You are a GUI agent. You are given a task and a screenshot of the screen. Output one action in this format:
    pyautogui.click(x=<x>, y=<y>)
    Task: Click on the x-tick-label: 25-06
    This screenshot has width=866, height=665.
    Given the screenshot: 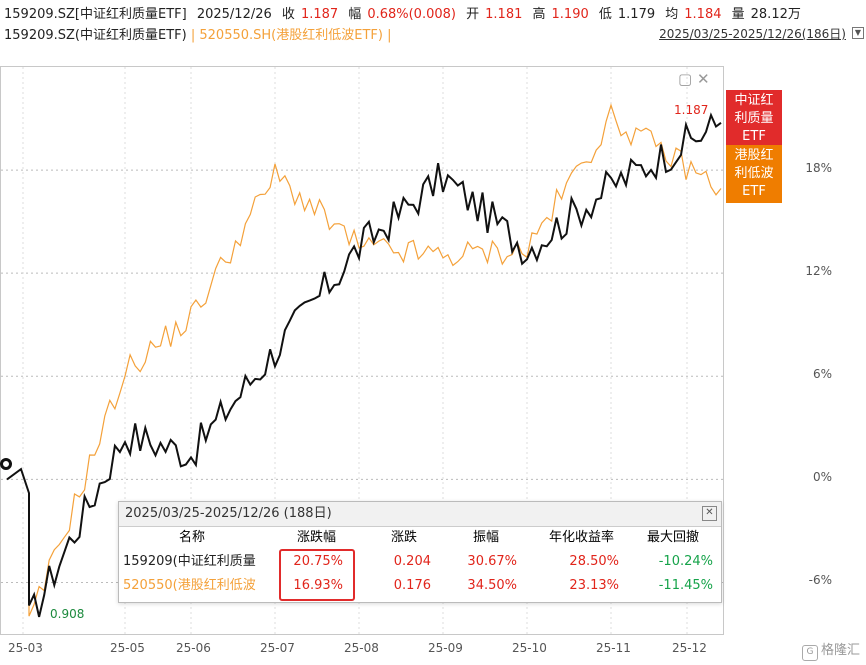 What is the action you would take?
    pyautogui.click(x=193, y=648)
    